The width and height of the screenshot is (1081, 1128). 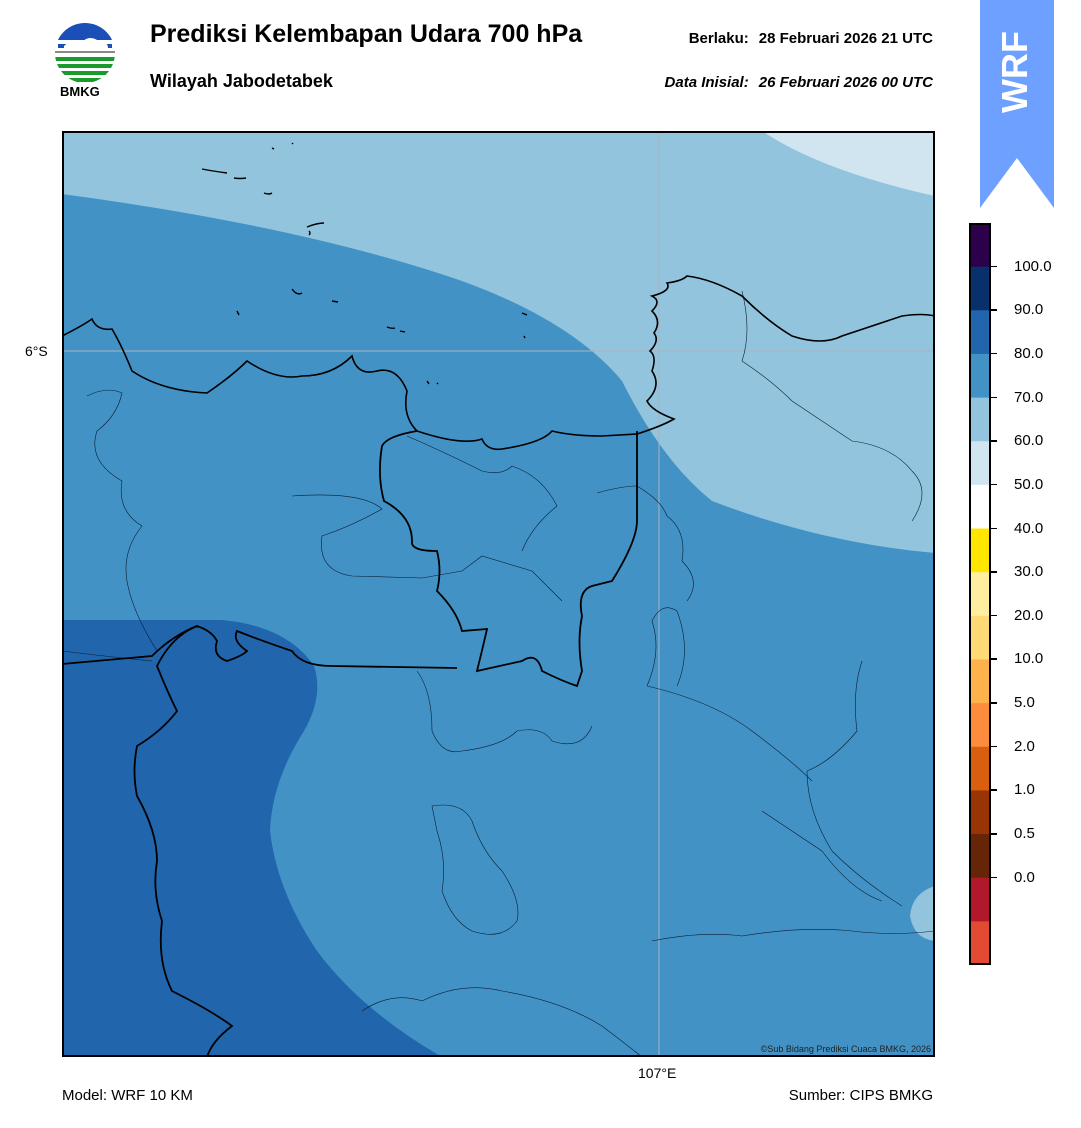 I want to click on valid-value: 28 Februari 2026 21 UTC, so click(x=845, y=38).